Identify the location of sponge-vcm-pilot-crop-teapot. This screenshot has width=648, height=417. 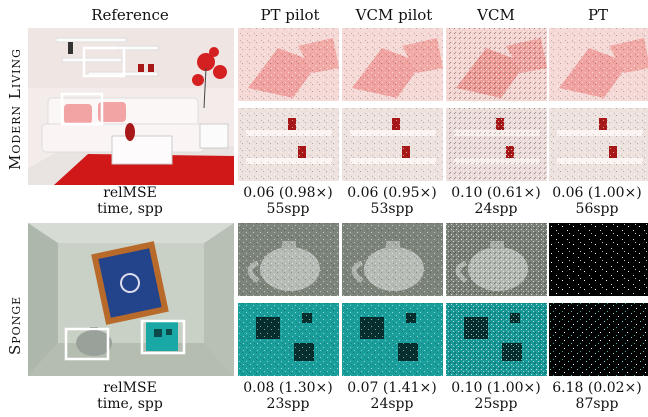
(392, 259).